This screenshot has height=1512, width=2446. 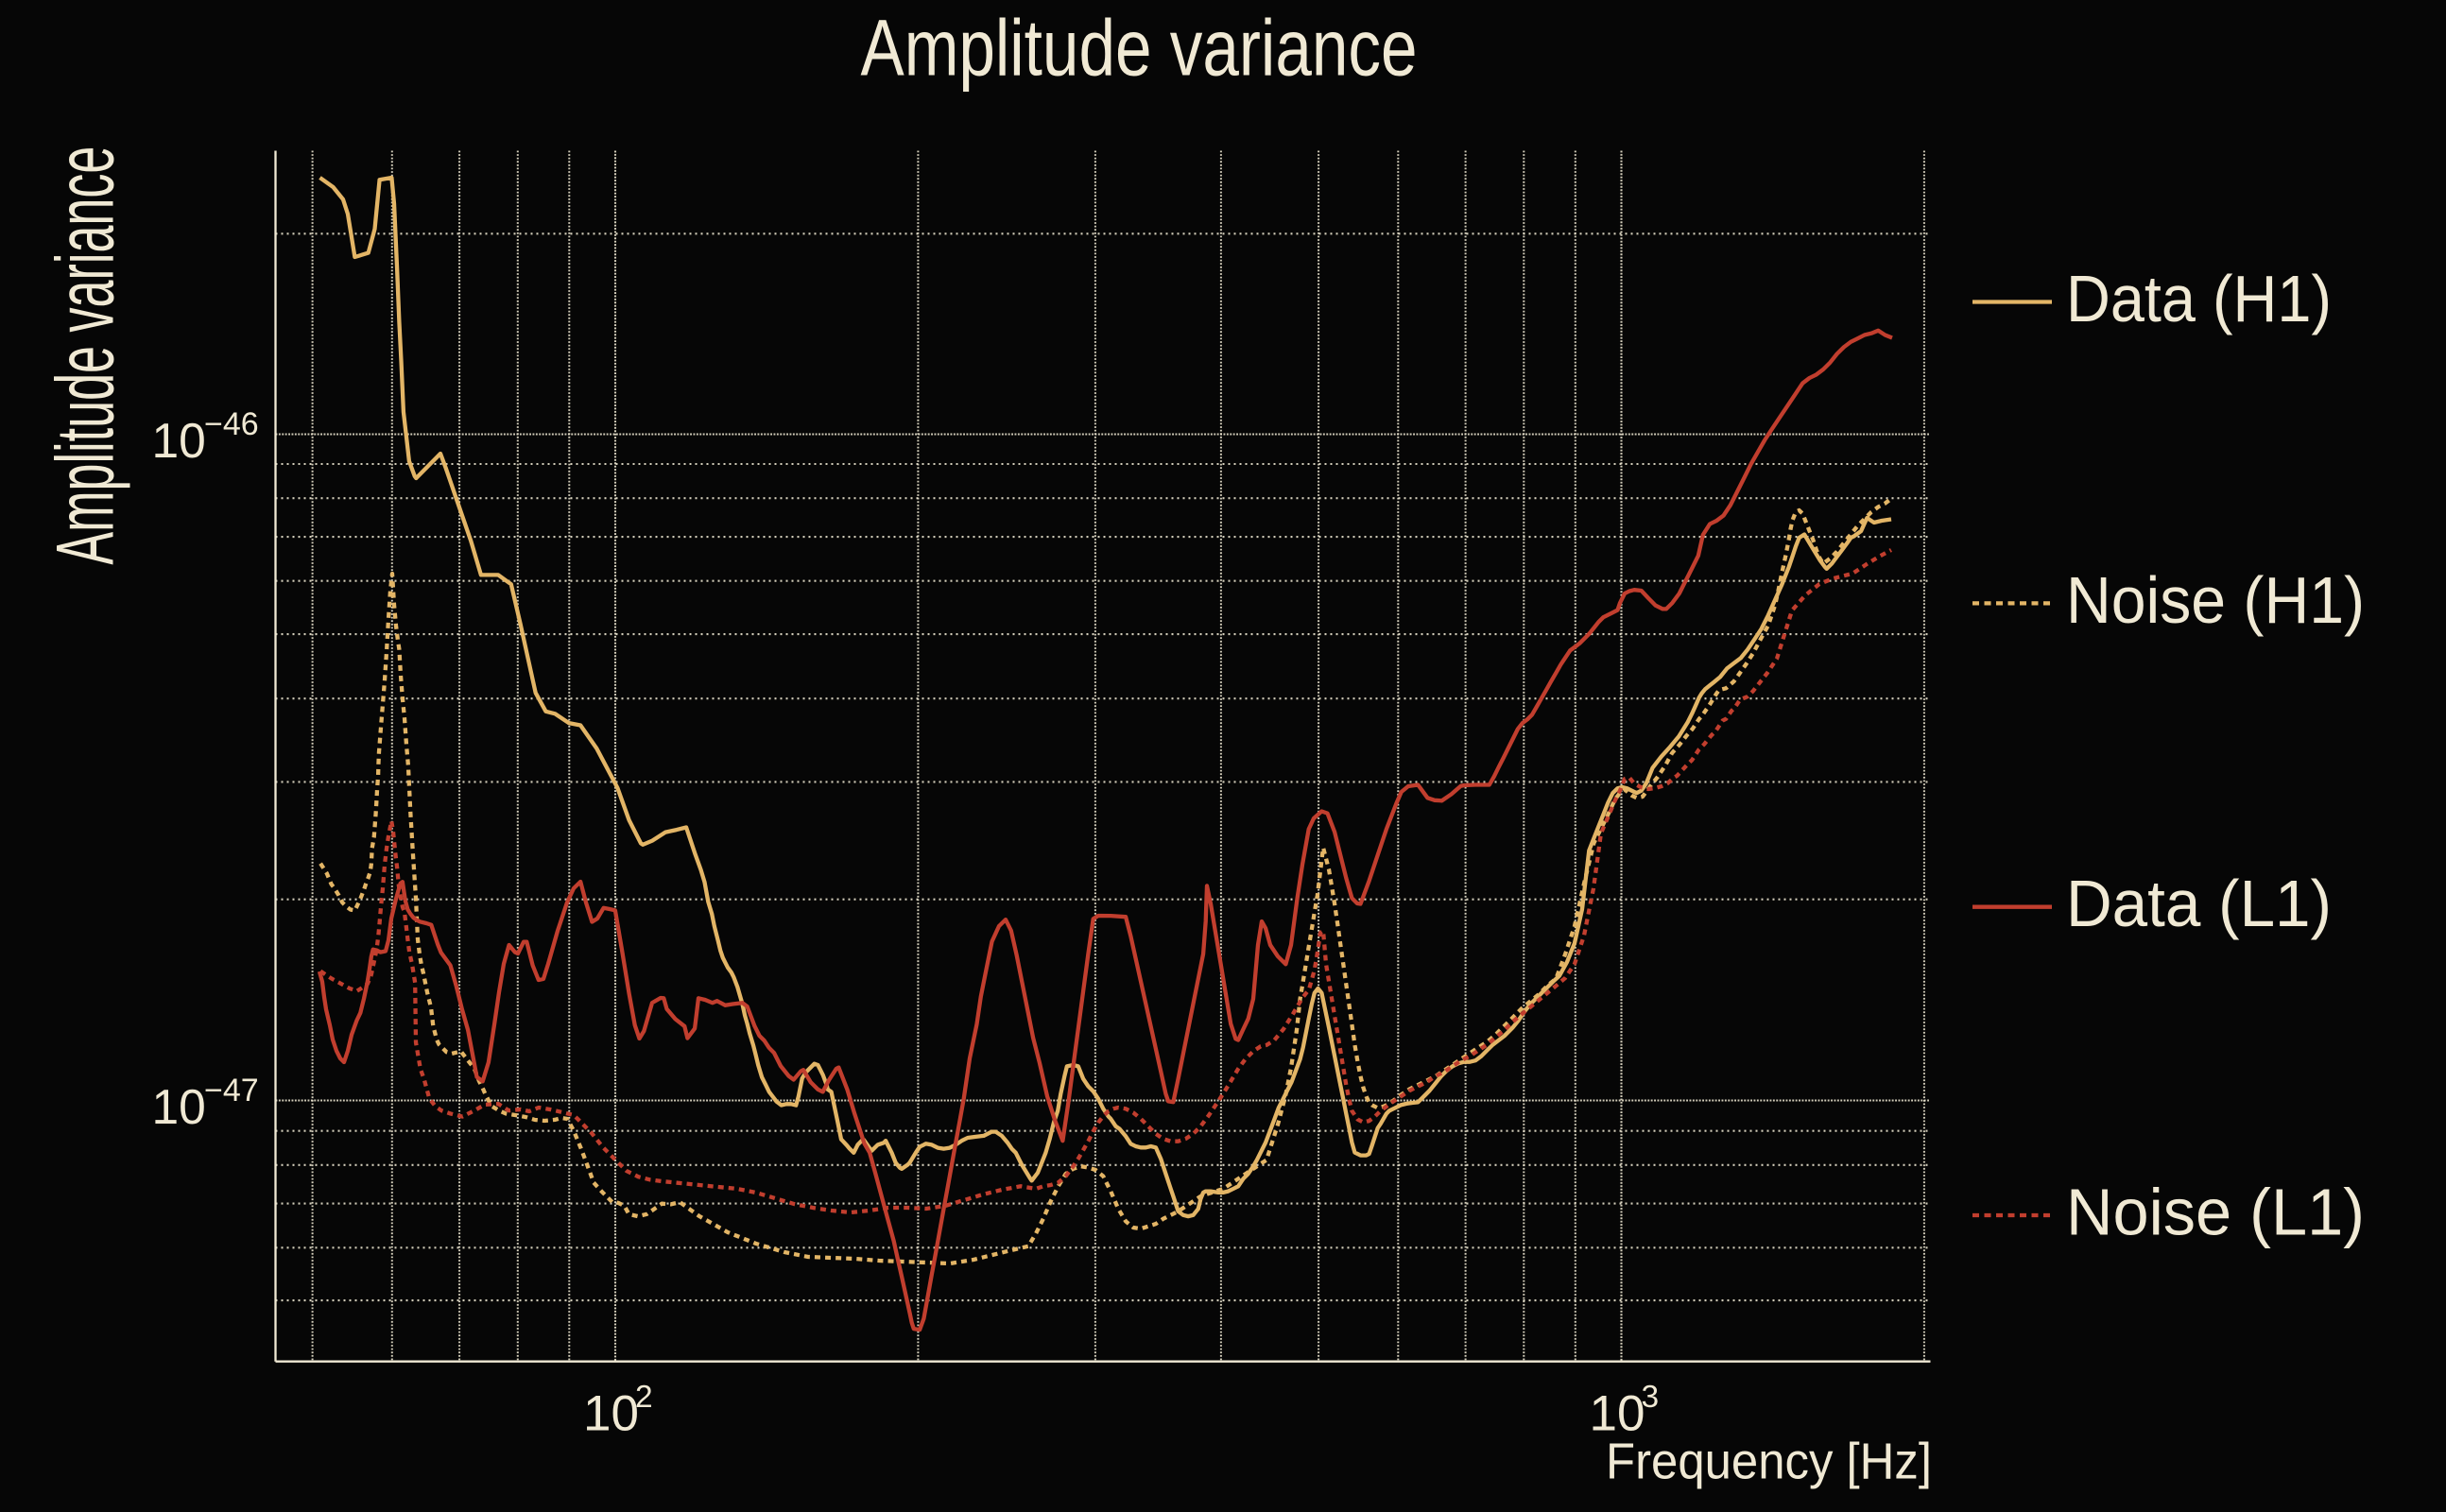 I want to click on svg-text: Frequency [Hz], so click(x=1769, y=1462).